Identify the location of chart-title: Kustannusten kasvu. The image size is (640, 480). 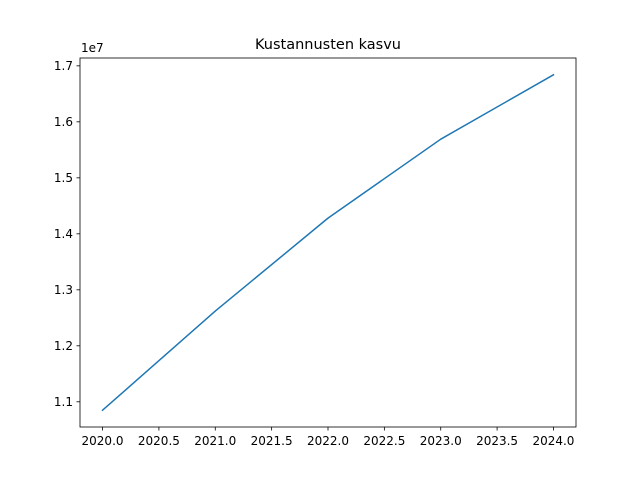
(328, 45).